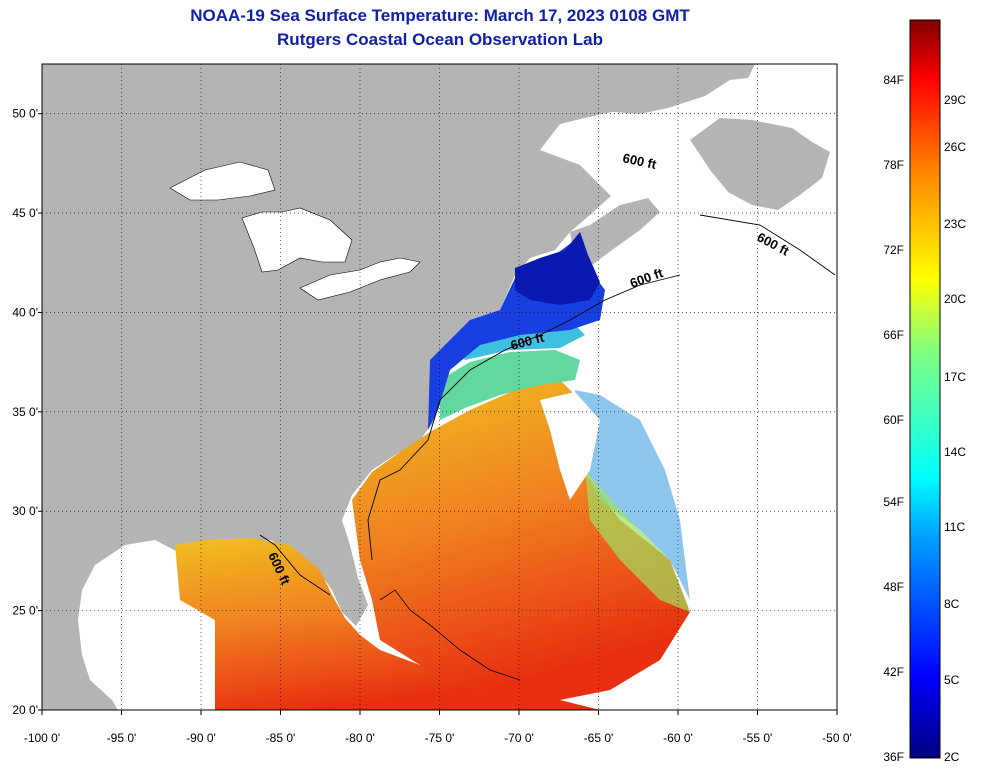 The image size is (984, 770). I want to click on lat-tick-label: 50 0', so click(25, 114).